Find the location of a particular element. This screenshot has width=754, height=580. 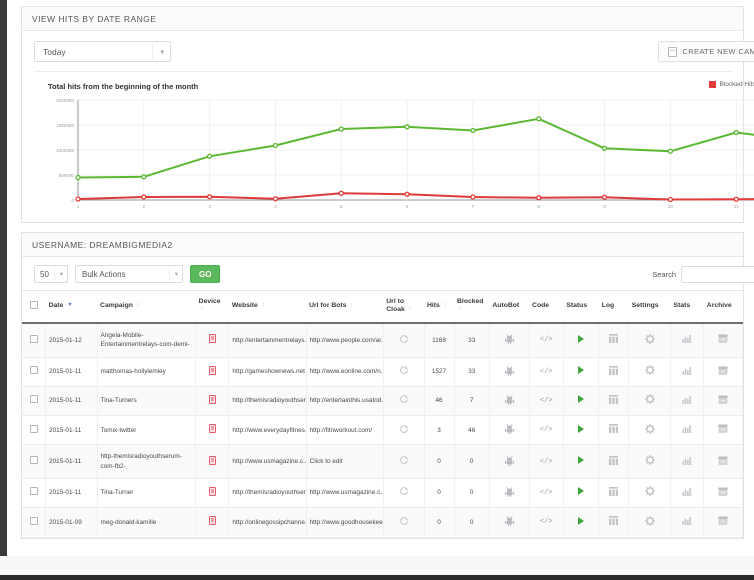

search-input is located at coordinates (717, 274).